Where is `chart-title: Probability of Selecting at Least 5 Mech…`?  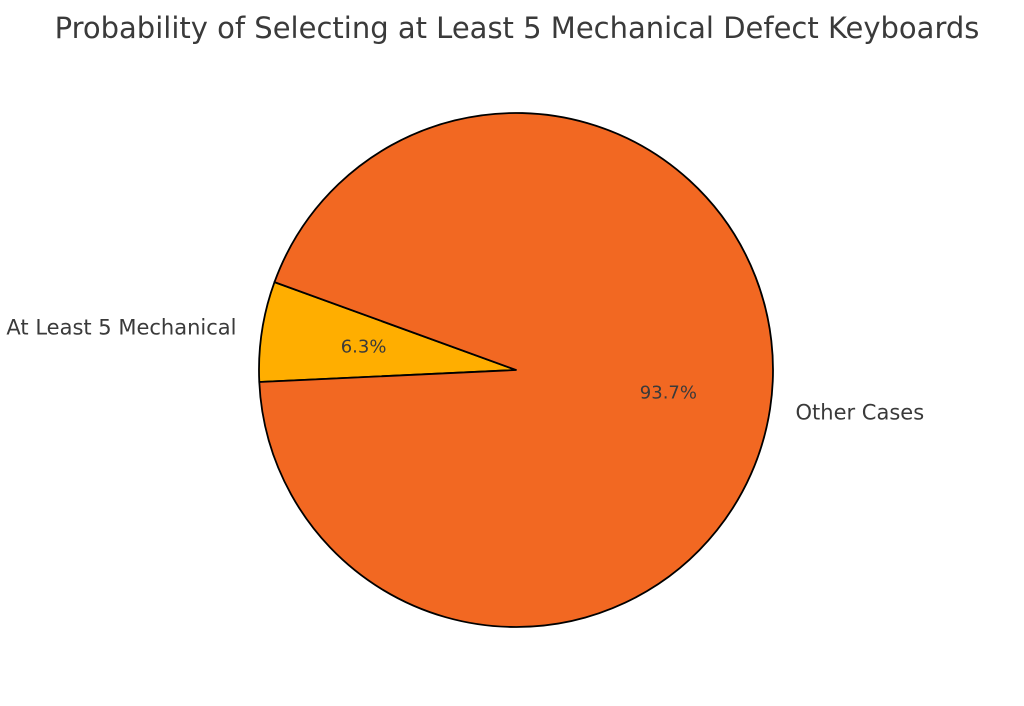
chart-title: Probability of Selecting at Least 5 Mech… is located at coordinates (517, 28).